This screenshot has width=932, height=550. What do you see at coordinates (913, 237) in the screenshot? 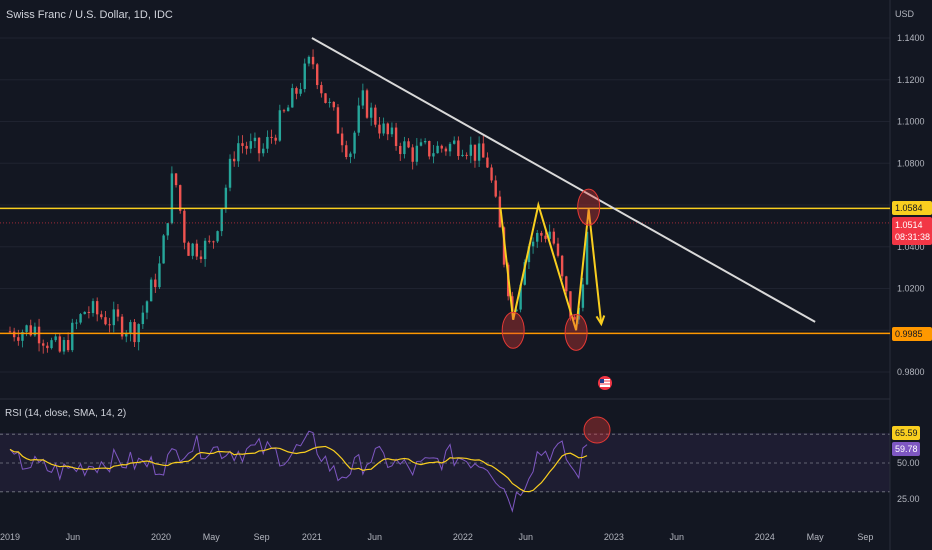
I see `bar-countdown: 08:31:38` at bounding box center [913, 237].